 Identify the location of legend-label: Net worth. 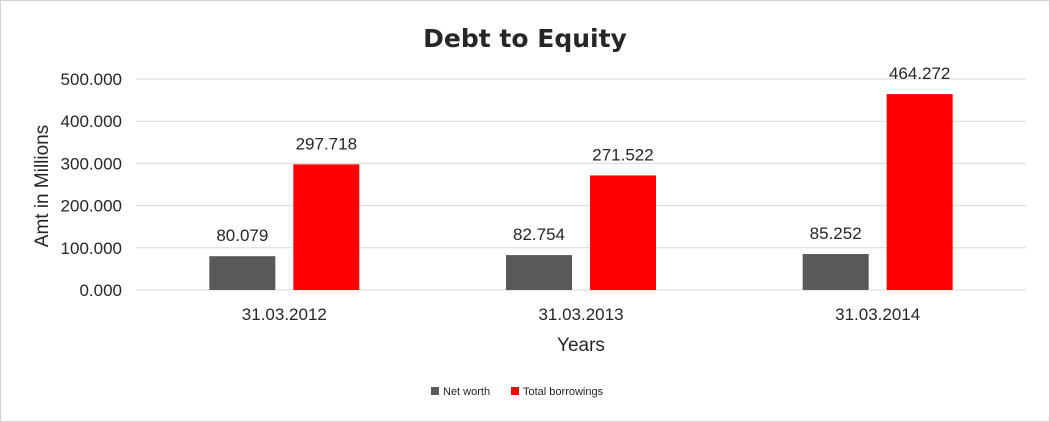
(466, 392).